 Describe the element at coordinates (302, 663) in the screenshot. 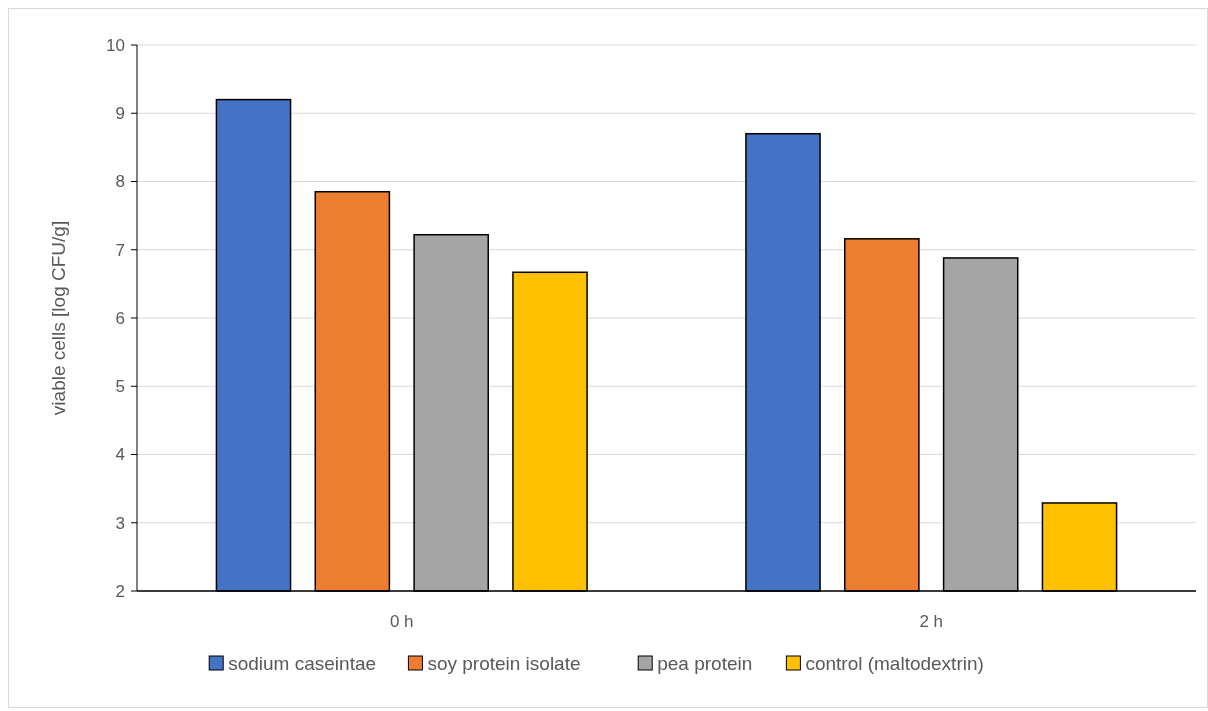

I see `legend-label: sodium caseintae` at that location.